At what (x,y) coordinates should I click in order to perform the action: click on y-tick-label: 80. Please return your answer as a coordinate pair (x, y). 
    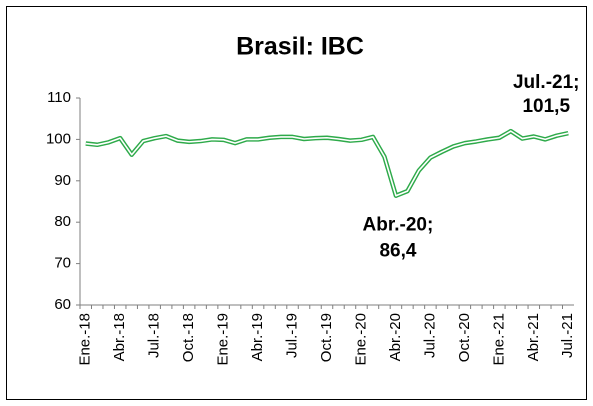
    Looking at the image, I should click on (62, 221).